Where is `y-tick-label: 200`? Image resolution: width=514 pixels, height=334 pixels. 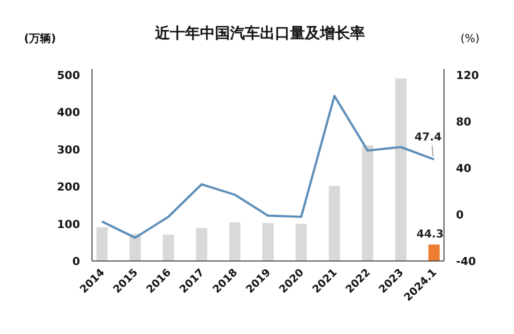
y-tick-label: 200 is located at coordinates (68, 187).